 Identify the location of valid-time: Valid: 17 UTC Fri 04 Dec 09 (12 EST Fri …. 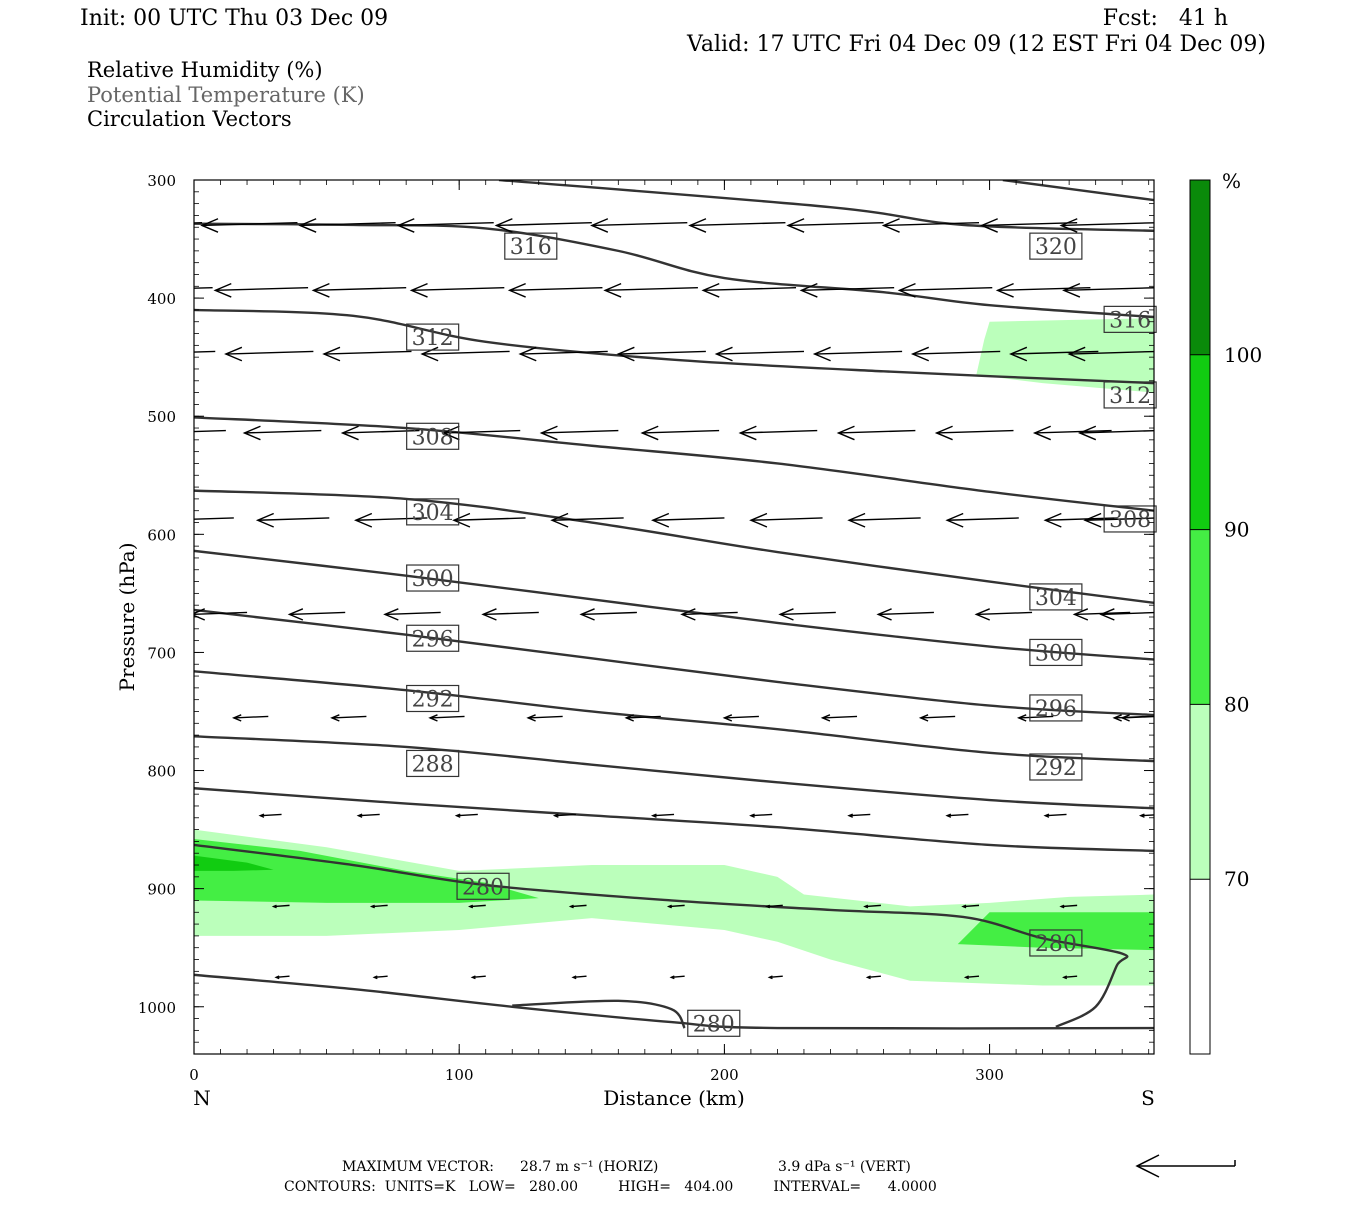
(976, 44).